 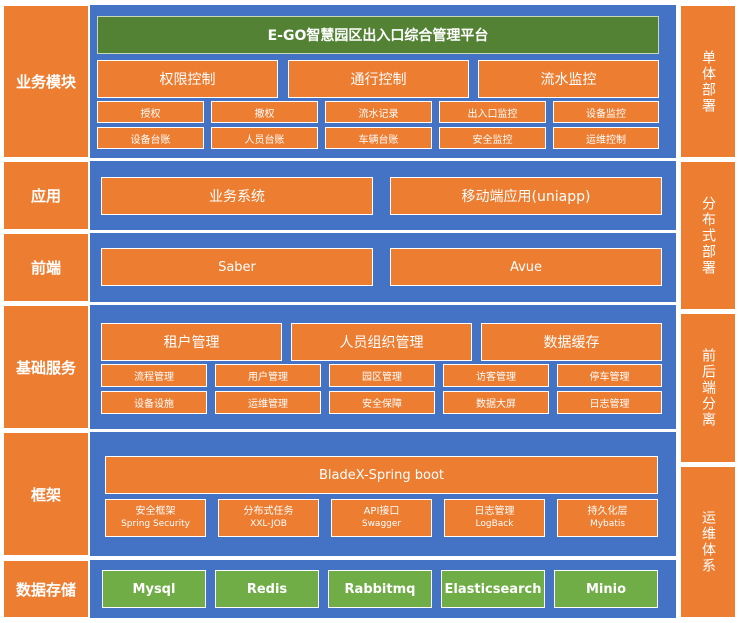 I want to click on business-r2-3: 安全监控, so click(x=492, y=138).